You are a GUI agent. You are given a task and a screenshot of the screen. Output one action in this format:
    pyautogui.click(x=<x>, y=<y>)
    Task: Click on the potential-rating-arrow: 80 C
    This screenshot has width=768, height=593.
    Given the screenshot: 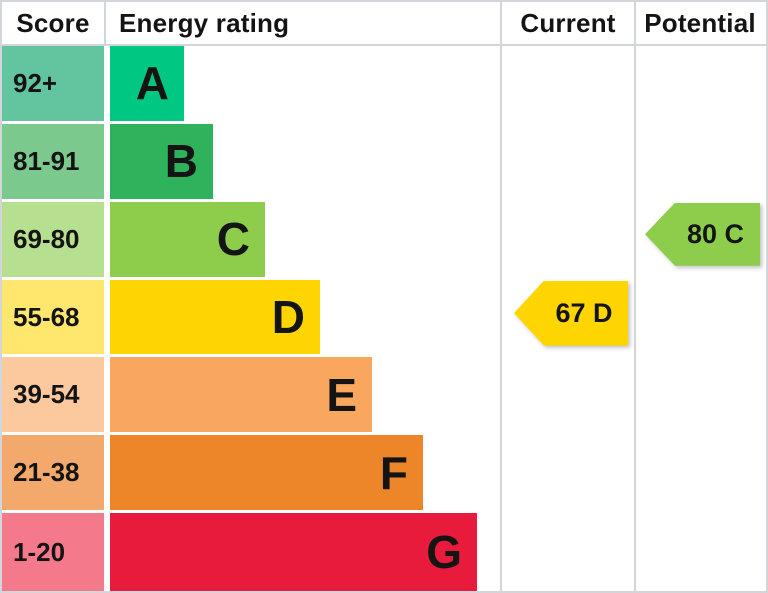 What is the action you would take?
    pyautogui.click(x=702, y=234)
    